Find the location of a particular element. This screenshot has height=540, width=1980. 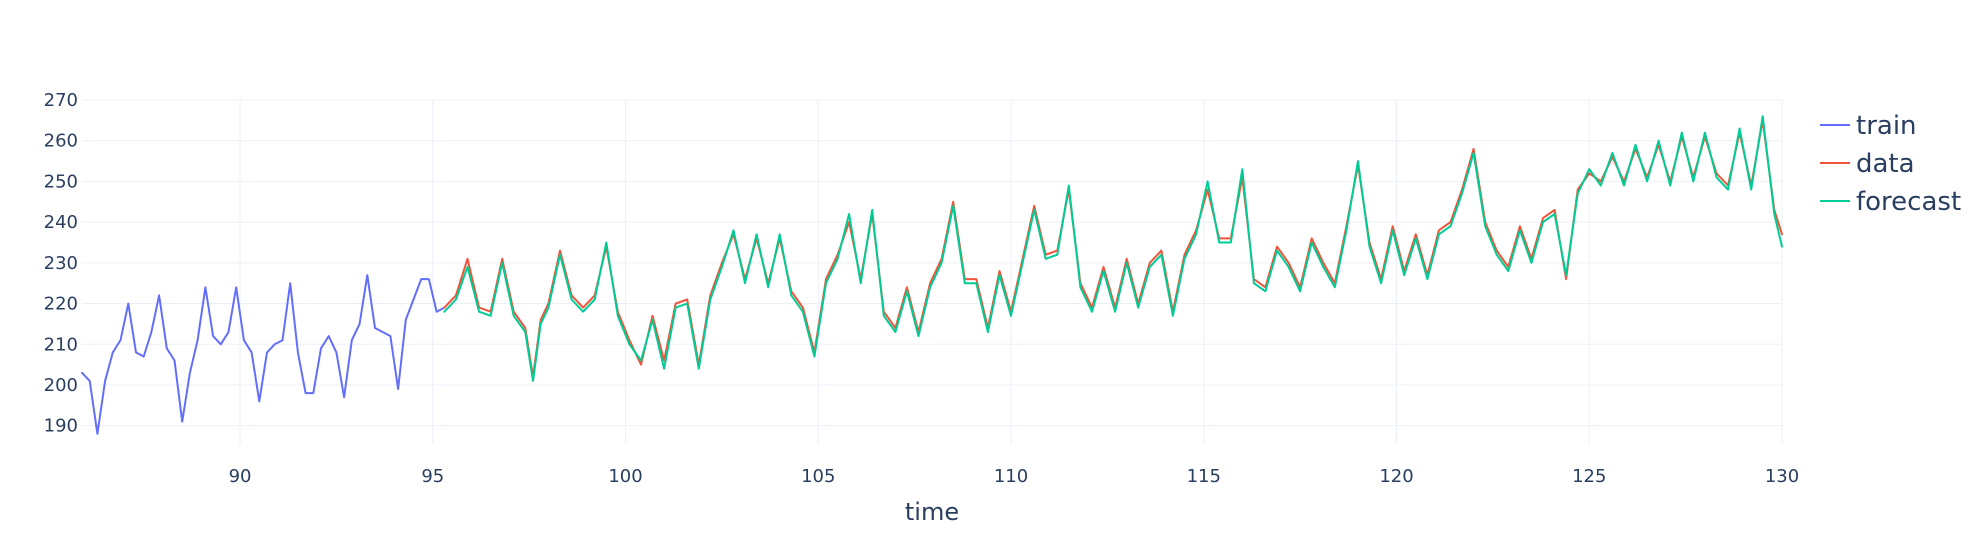

y-tick-label: 270 is located at coordinates (61, 100).